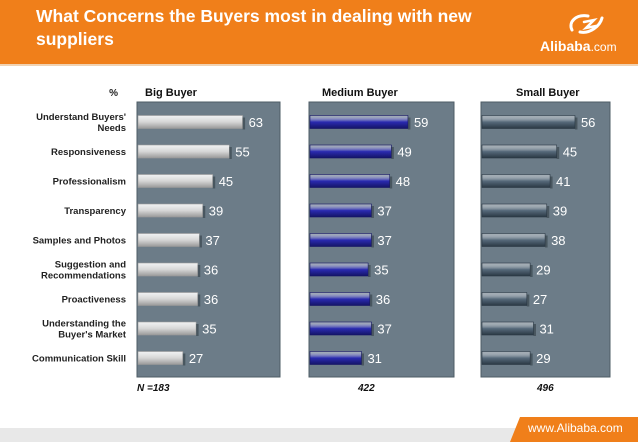 This screenshot has width=638, height=442. I want to click on category-label-line: Professionalism, so click(89, 182).